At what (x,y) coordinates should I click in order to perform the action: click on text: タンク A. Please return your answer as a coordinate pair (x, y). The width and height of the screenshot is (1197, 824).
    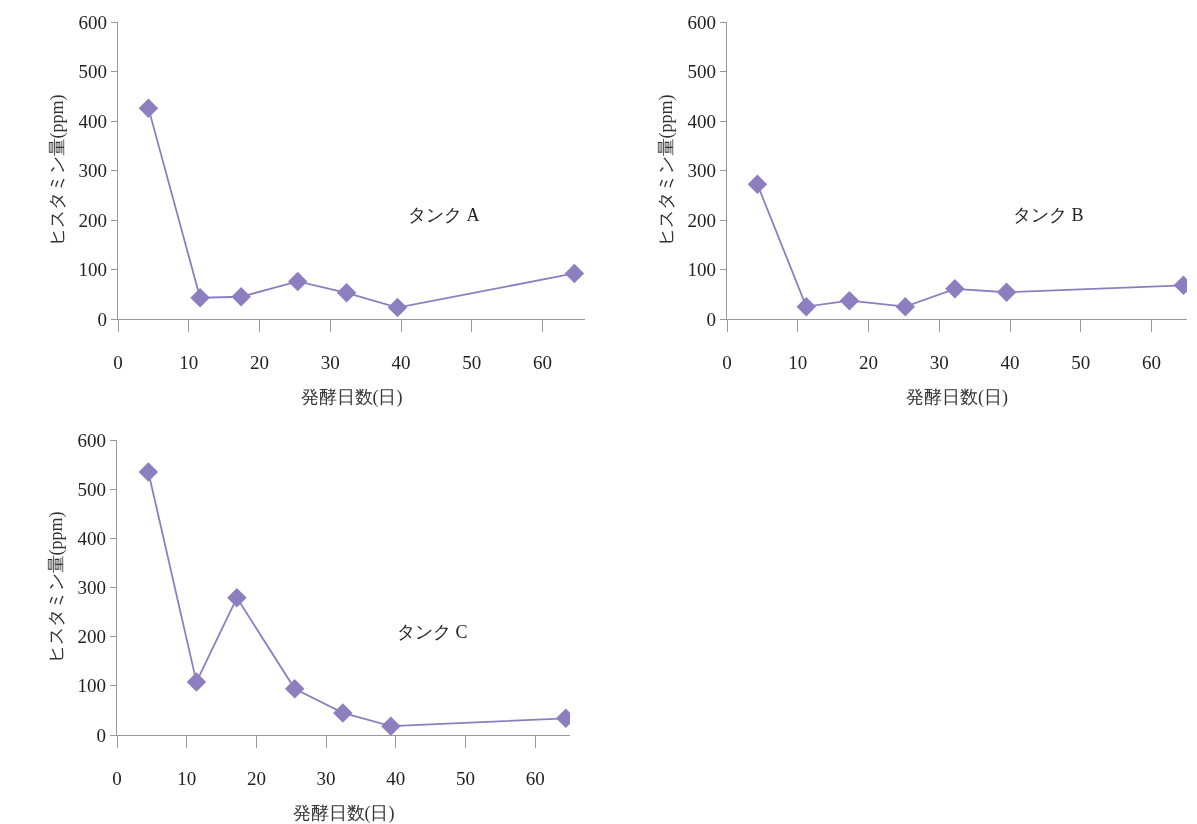
    Looking at the image, I should click on (444, 215).